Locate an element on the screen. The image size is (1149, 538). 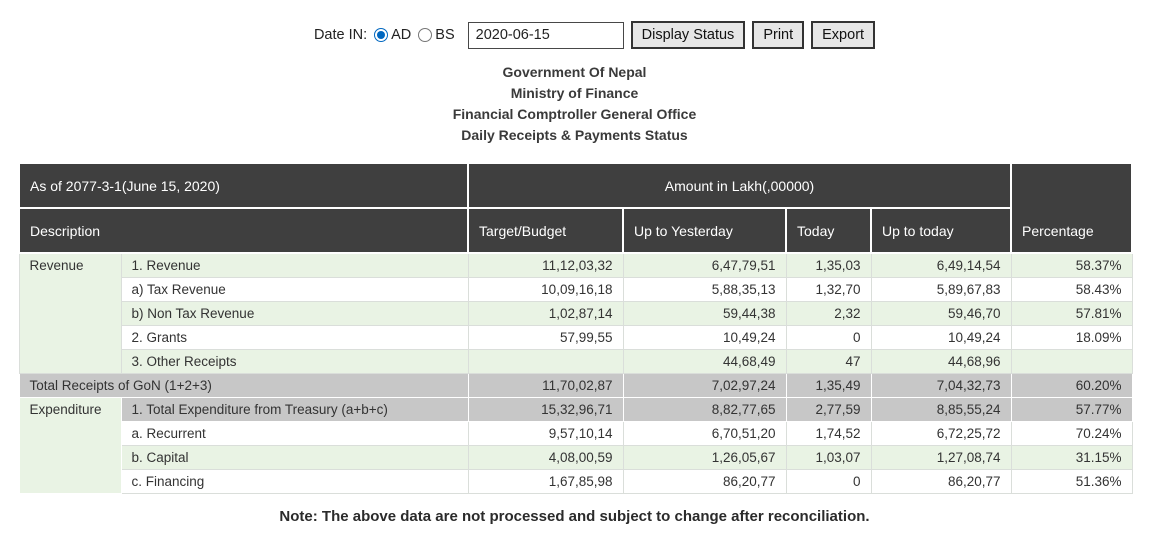
value-cell: 51.36% is located at coordinates (1071, 481).